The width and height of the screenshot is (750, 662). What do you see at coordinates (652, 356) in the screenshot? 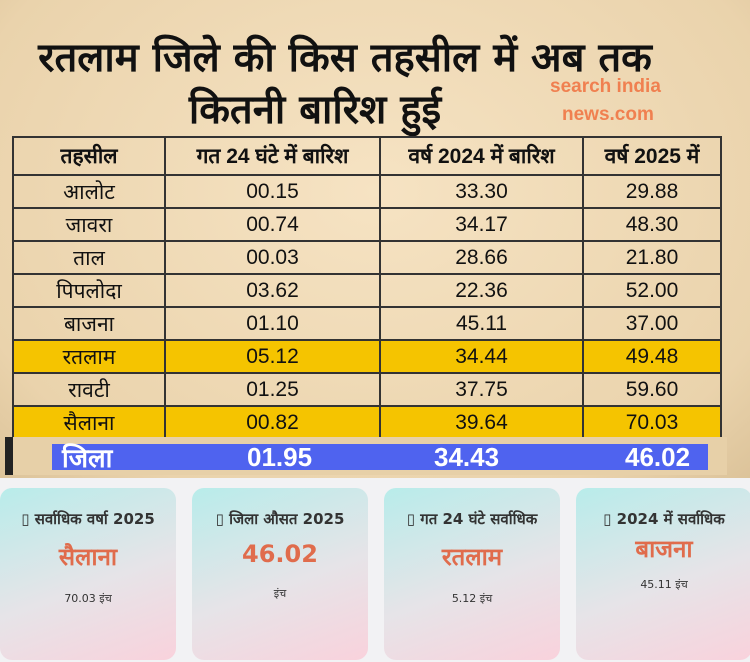
I see `table-cell: 49.48` at bounding box center [652, 356].